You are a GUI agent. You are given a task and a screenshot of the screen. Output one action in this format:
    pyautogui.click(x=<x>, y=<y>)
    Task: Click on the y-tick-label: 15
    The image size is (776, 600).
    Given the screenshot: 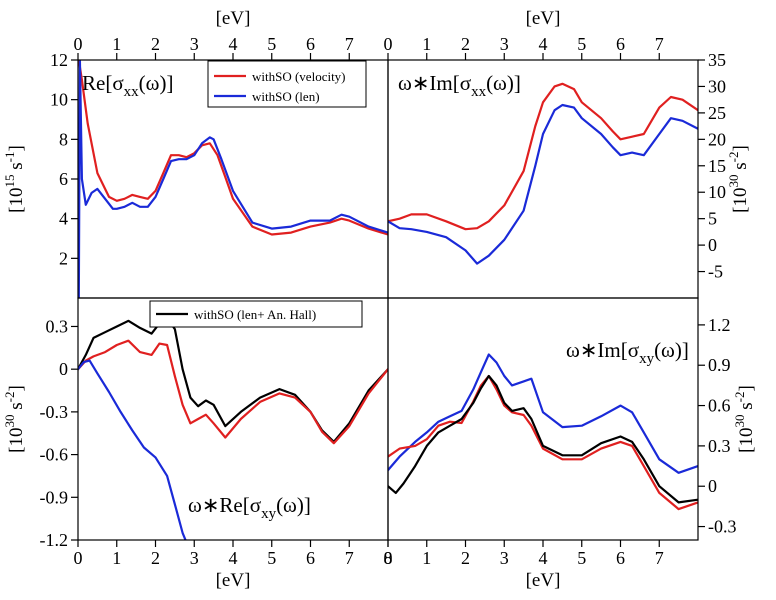 What is the action you would take?
    pyautogui.click(x=717, y=166)
    